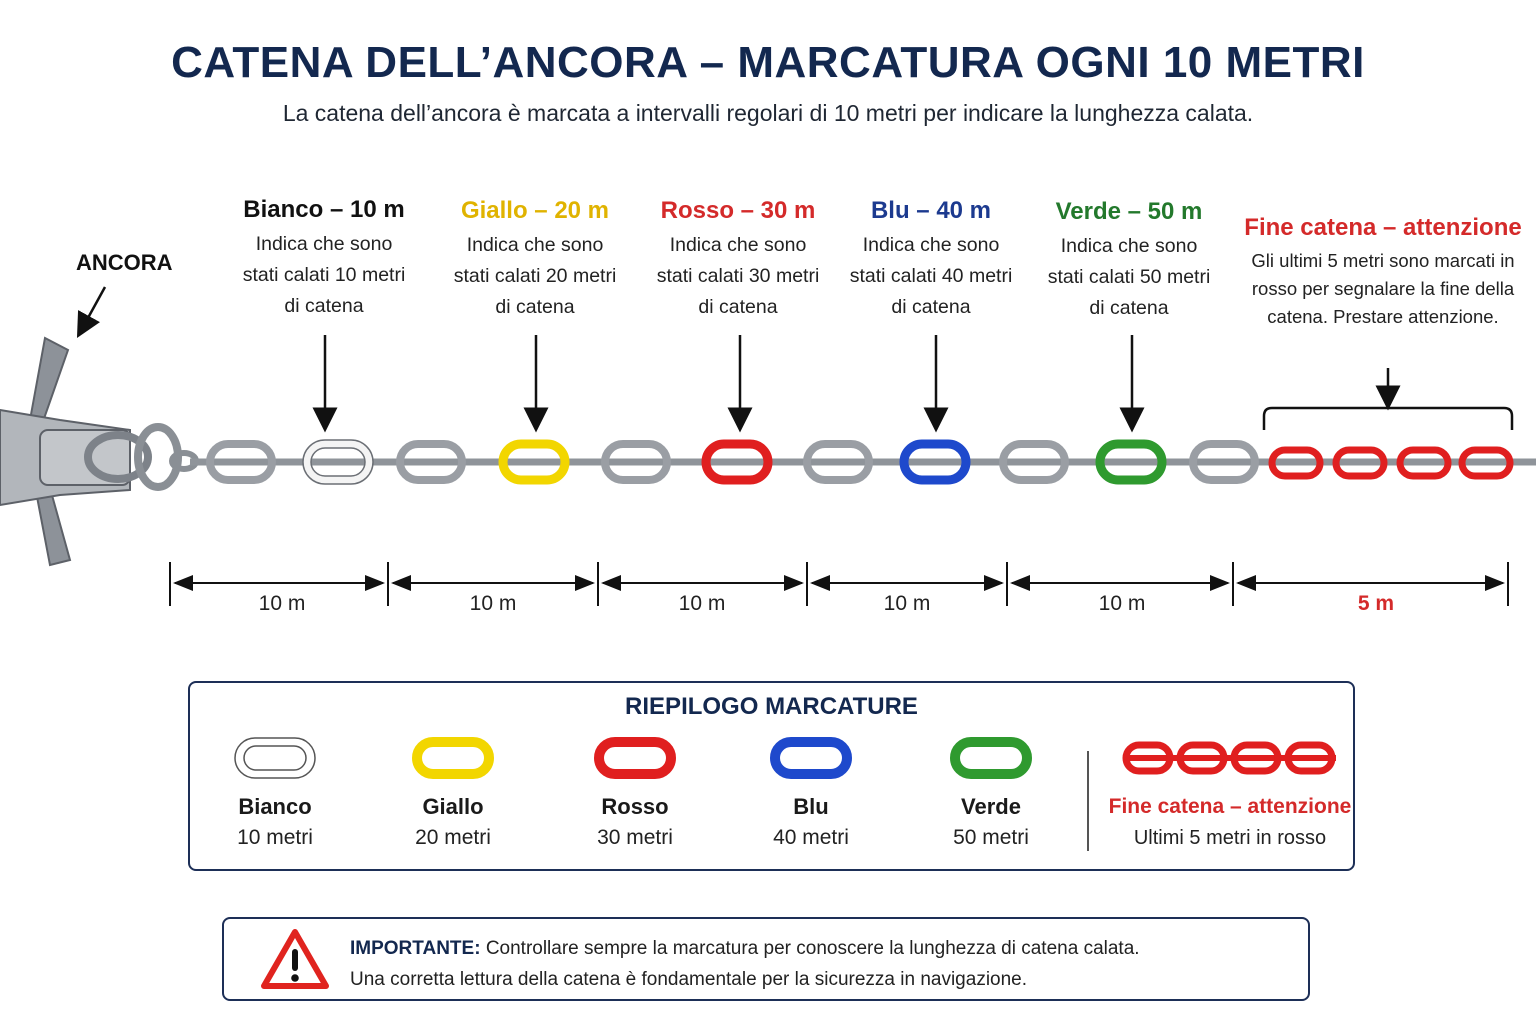  Describe the element at coordinates (1088, 801) in the screenshot. I see `summary-divider` at that location.